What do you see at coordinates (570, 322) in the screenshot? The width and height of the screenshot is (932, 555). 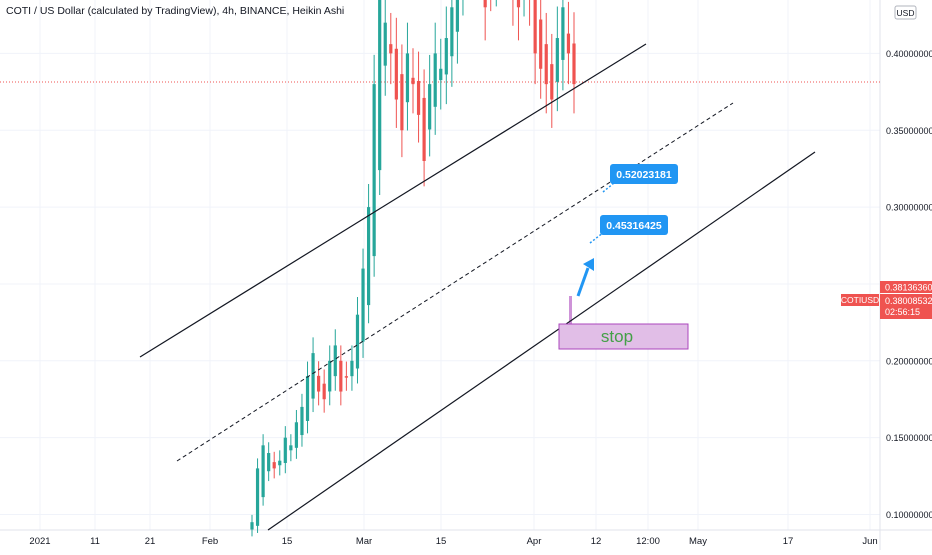 I see `last-candle` at bounding box center [570, 322].